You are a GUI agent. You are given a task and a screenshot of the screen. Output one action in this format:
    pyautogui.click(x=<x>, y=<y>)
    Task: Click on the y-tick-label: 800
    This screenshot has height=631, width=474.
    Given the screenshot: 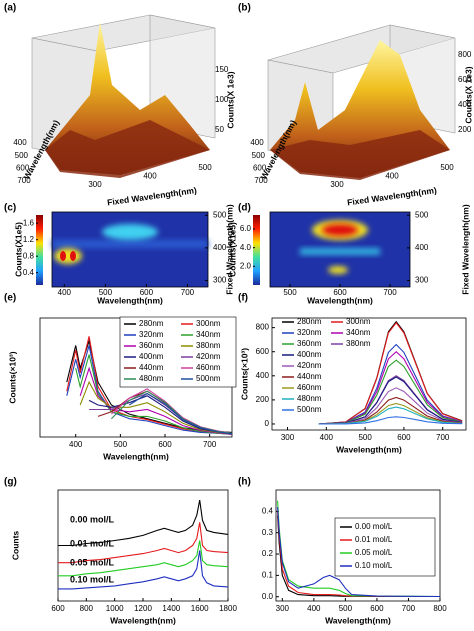 What is the action you would take?
    pyautogui.click(x=263, y=327)
    